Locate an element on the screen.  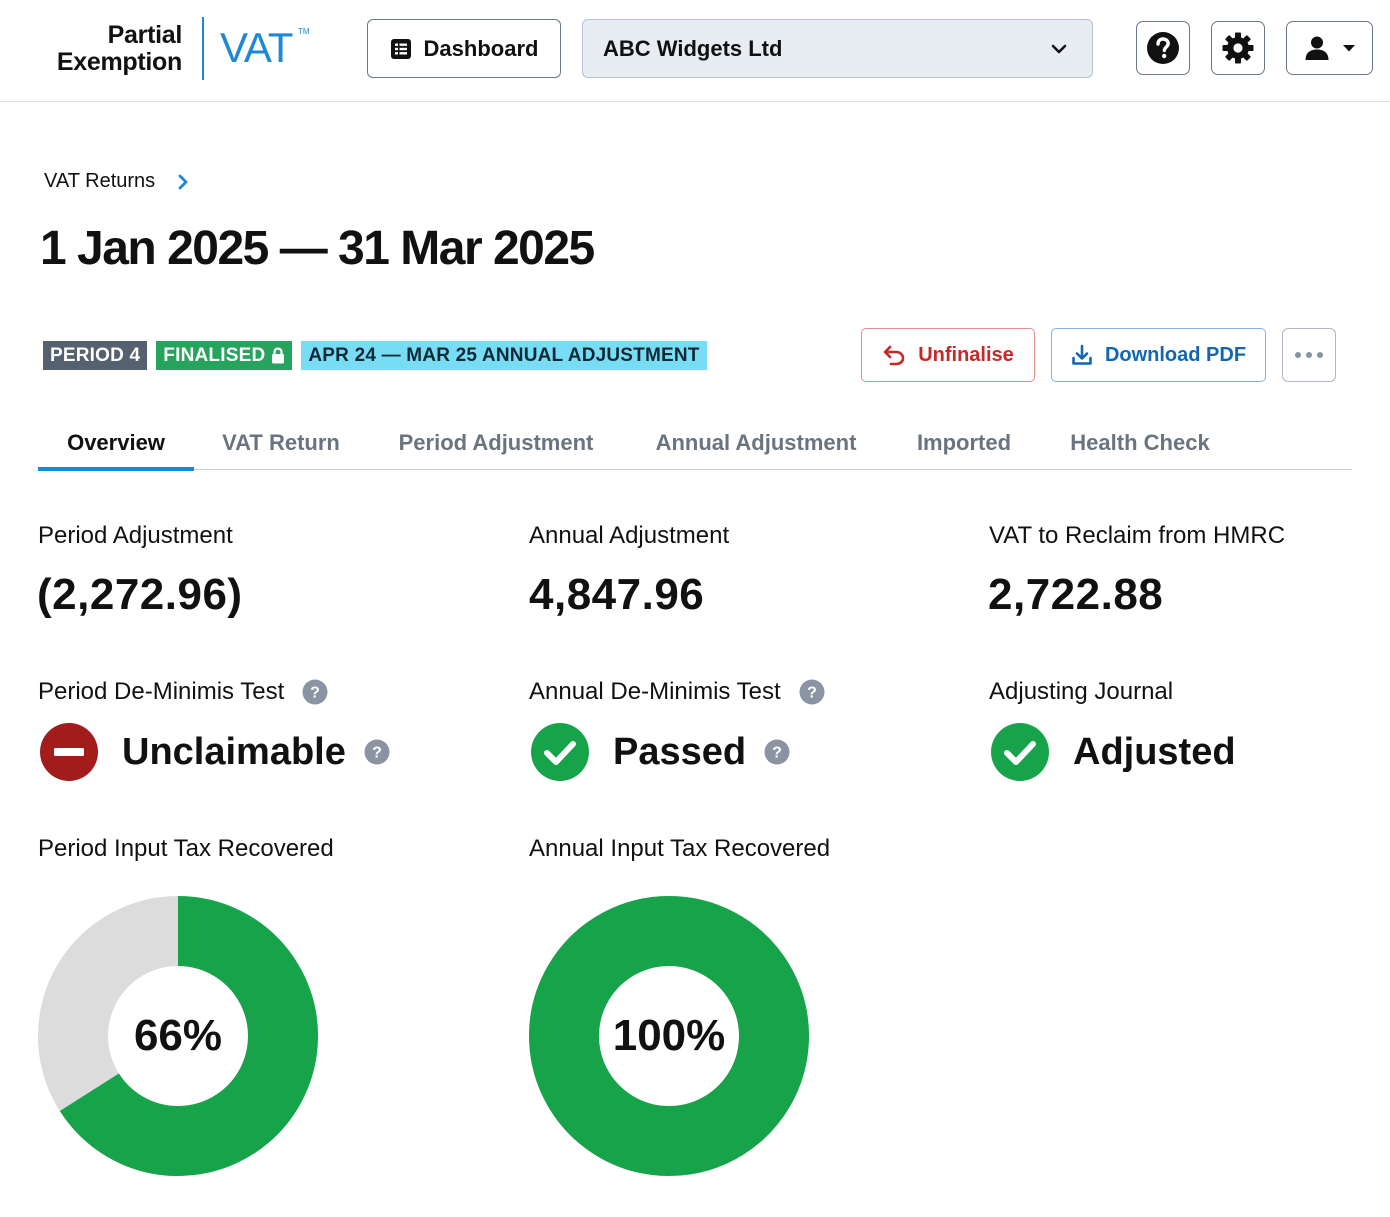
breadcrumb: VAT Returns is located at coordinates (116, 181).